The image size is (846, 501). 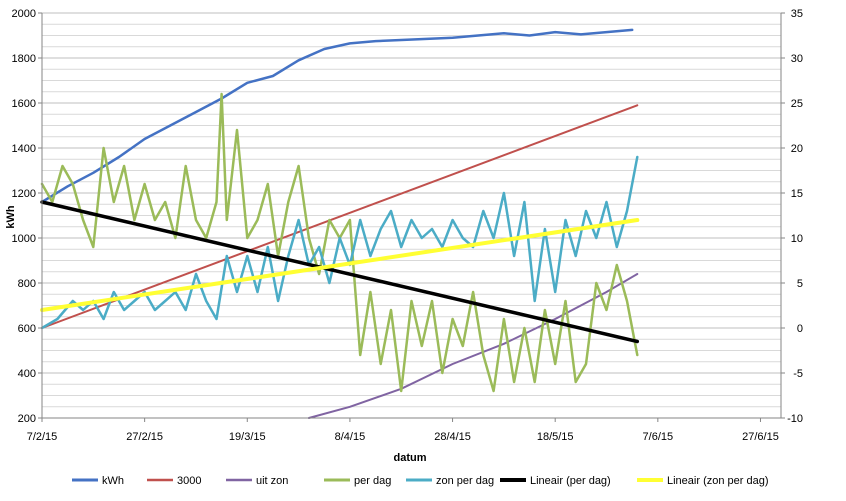 What do you see at coordinates (798, 374) in the screenshot?
I see `y2-tick-label: -5` at bounding box center [798, 374].